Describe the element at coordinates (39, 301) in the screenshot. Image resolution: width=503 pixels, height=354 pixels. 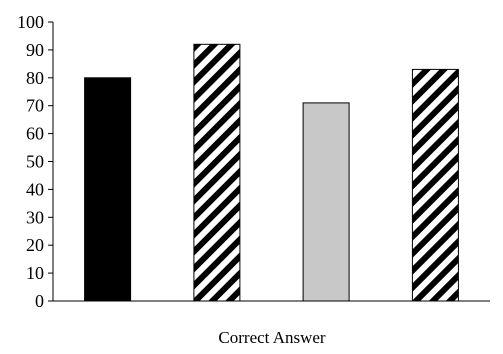
I see `y-tick-label: 0` at that location.